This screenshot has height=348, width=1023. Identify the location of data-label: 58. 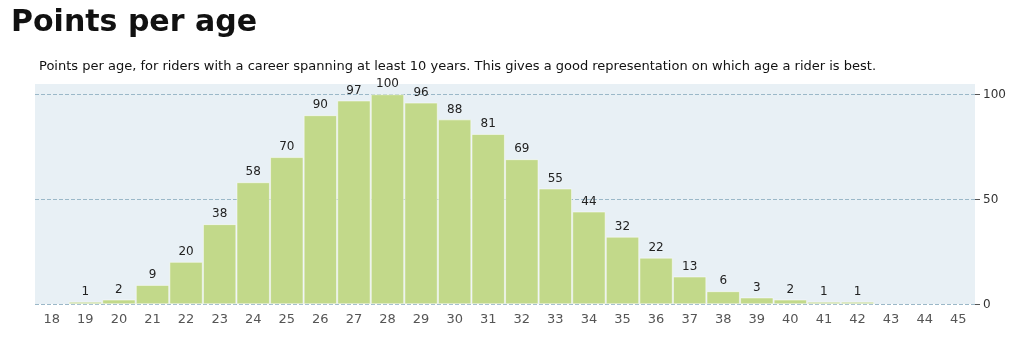
(253, 171).